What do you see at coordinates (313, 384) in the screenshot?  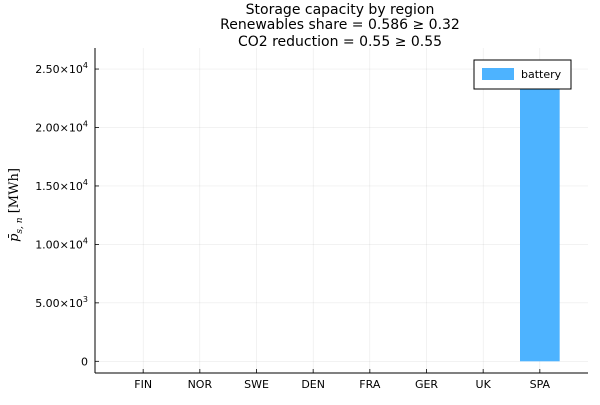 I see `x-tick-label-den: DEN` at bounding box center [313, 384].